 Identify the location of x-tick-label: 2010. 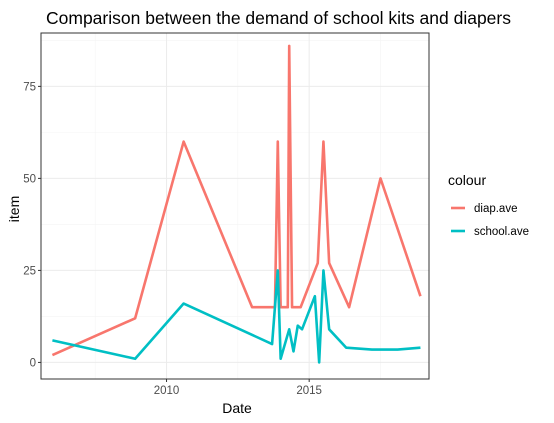
(167, 391).